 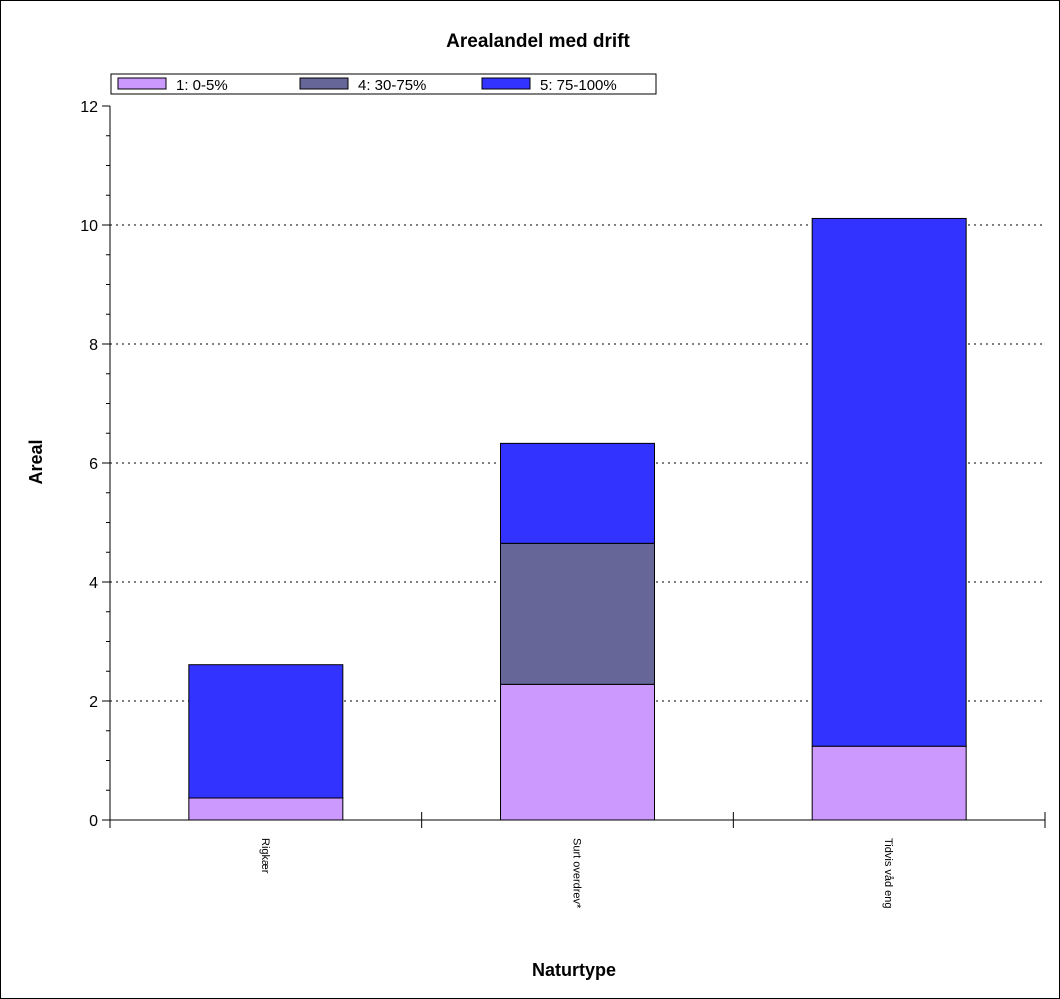 What do you see at coordinates (202, 85) in the screenshot?
I see `legend-label: 1: 0-5%` at bounding box center [202, 85].